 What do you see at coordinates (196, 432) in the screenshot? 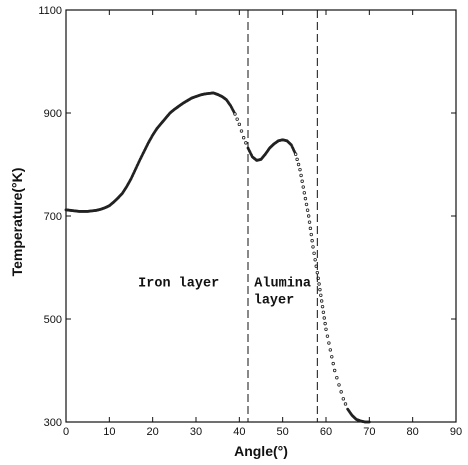
I see `x-tick-label: 30` at bounding box center [196, 432].